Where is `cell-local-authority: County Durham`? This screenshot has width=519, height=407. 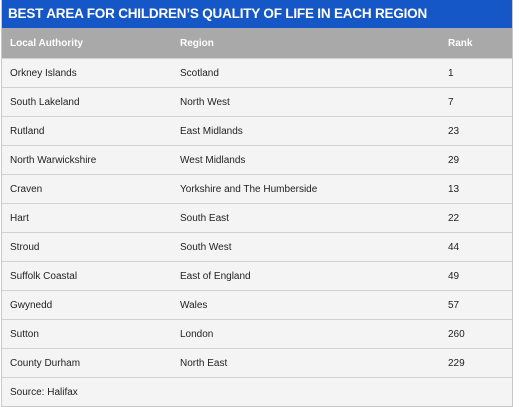 cell-local-authority: County Durham is located at coordinates (45, 363).